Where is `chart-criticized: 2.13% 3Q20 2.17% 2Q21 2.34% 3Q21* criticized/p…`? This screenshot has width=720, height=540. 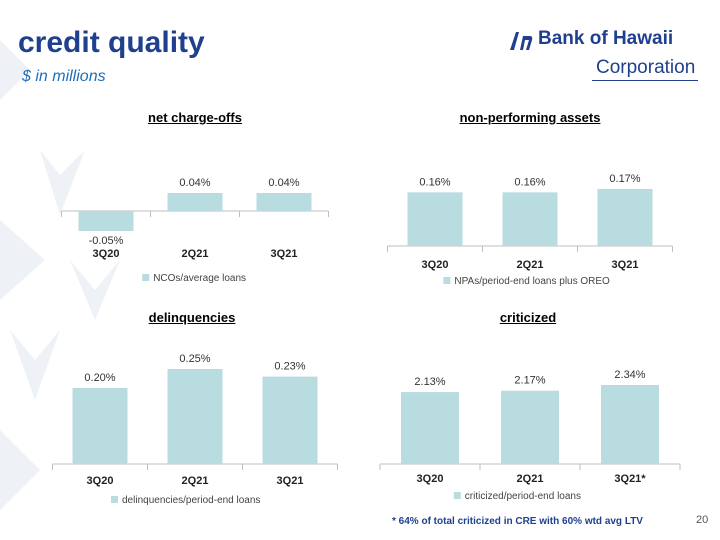 chart-criticized: 2.13% 3Q20 2.17% 2Q21 2.34% 3Q21* criticized/p… is located at coordinates (530, 435).